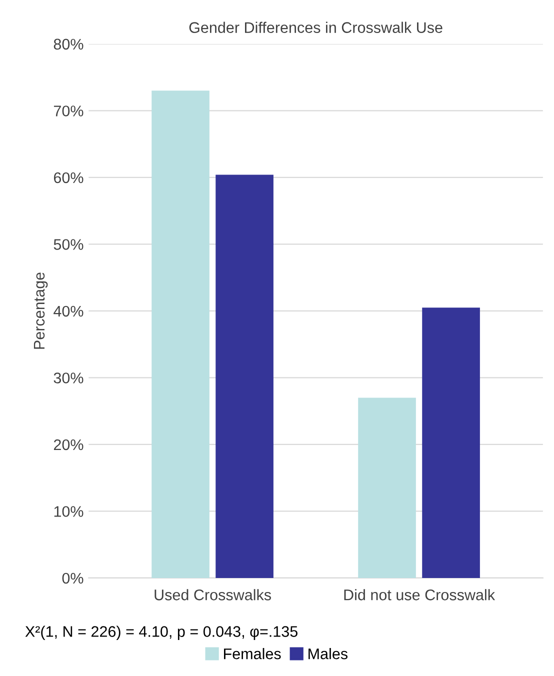 The height and width of the screenshot is (676, 554). Describe the element at coordinates (69, 511) in the screenshot. I see `y-tick-label: 10%` at that location.